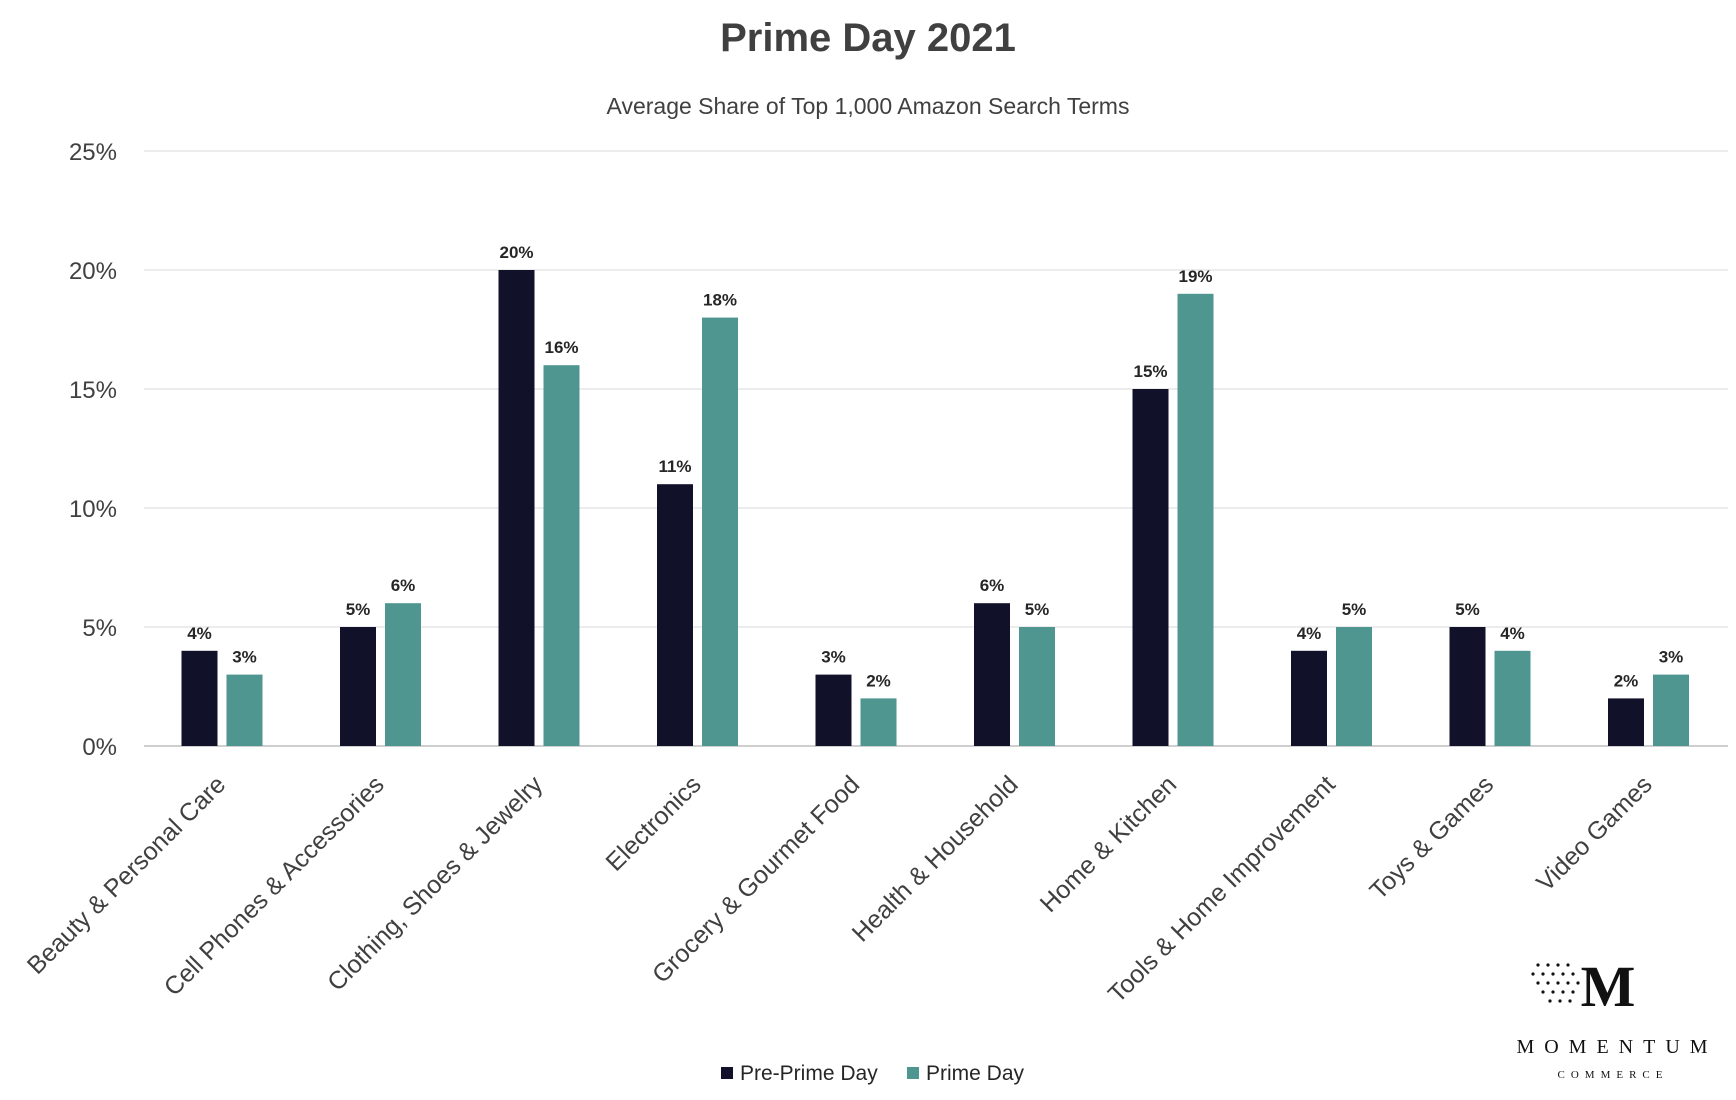 The height and width of the screenshot is (1100, 1736). What do you see at coordinates (674, 466) in the screenshot?
I see `data-label: 11%` at bounding box center [674, 466].